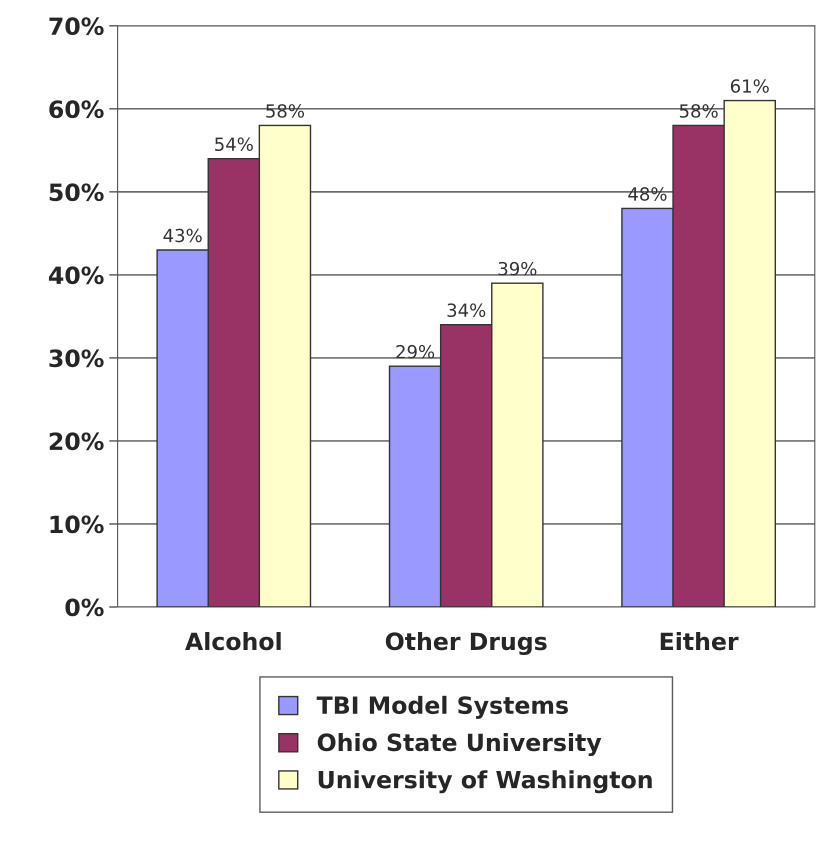 The width and height of the screenshot is (840, 861). Describe the element at coordinates (442, 707) in the screenshot. I see `legend-label: TBI Model Systems` at that location.